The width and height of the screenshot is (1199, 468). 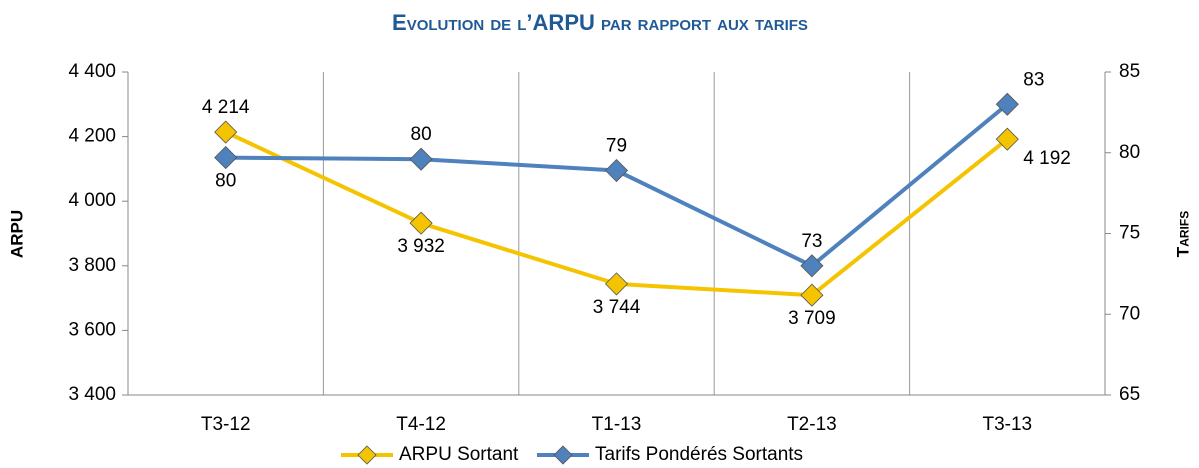 I want to click on y-tick-label: 4 200, so click(x=92, y=136).